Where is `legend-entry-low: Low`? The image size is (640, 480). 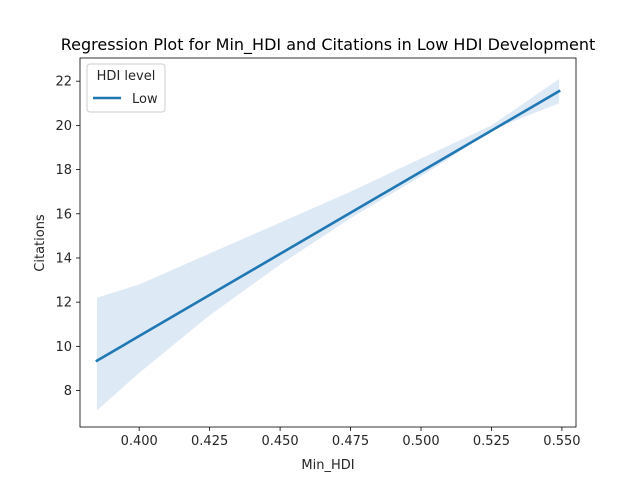 legend-entry-low: Low is located at coordinates (145, 99).